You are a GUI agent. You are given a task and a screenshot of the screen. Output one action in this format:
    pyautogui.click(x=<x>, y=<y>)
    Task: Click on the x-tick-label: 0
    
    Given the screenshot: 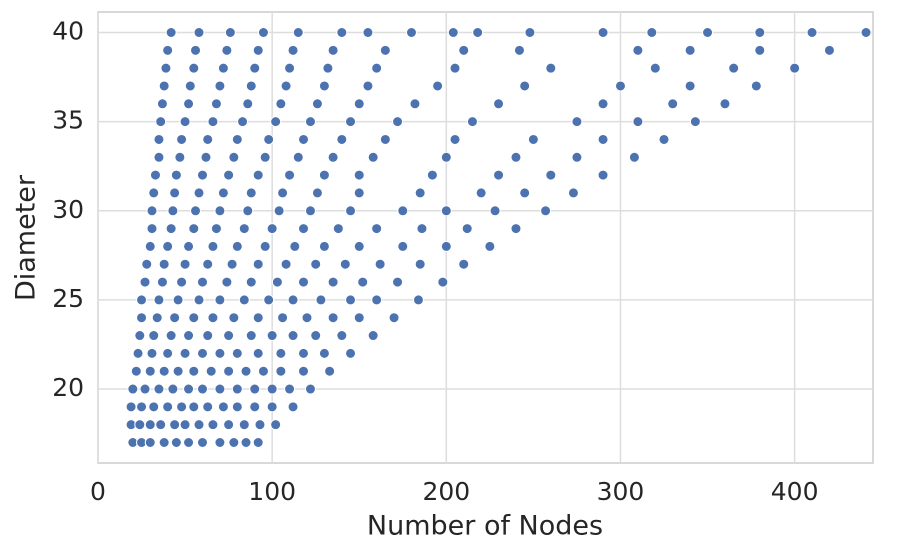 What is the action you would take?
    pyautogui.click(x=98, y=491)
    